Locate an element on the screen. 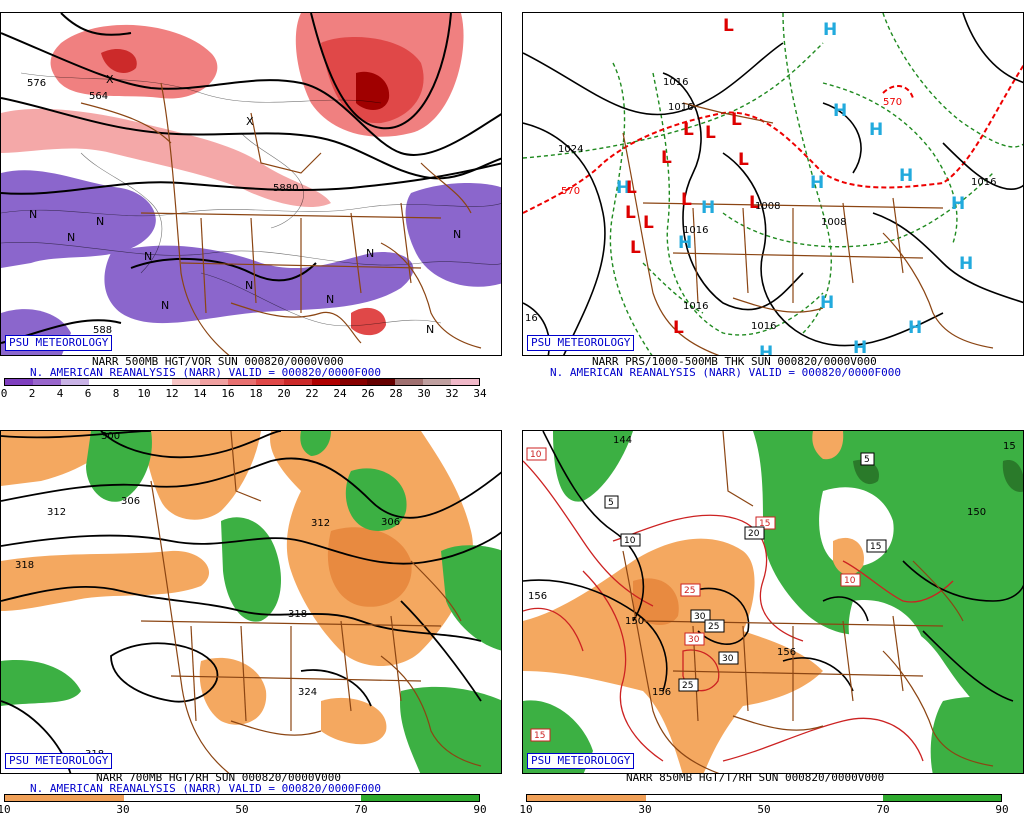  humidity-colorbar is located at coordinates (764, 798).